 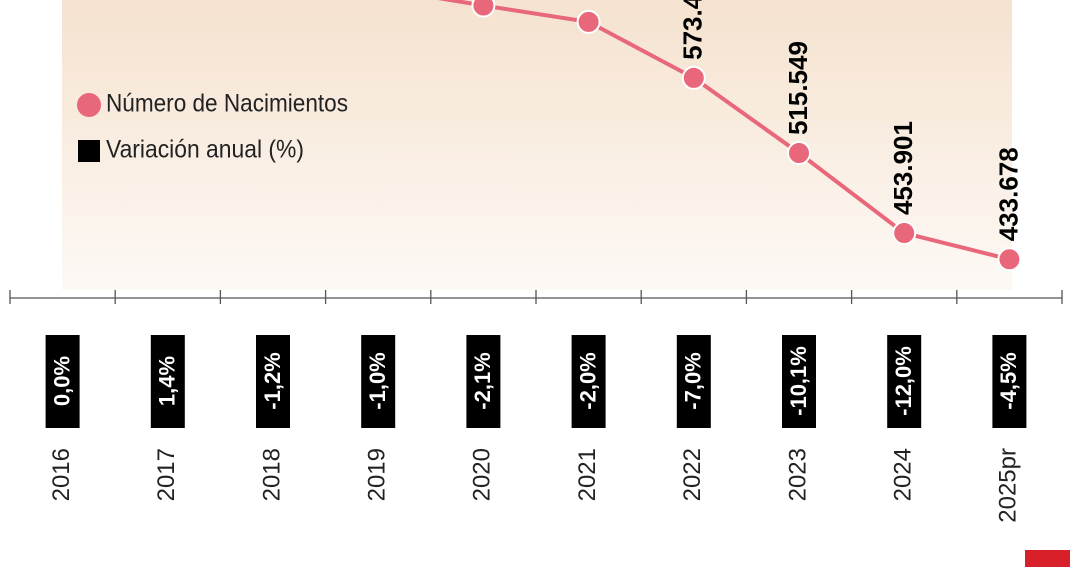 I want to click on variation-label: -2,1%, so click(x=482, y=380).